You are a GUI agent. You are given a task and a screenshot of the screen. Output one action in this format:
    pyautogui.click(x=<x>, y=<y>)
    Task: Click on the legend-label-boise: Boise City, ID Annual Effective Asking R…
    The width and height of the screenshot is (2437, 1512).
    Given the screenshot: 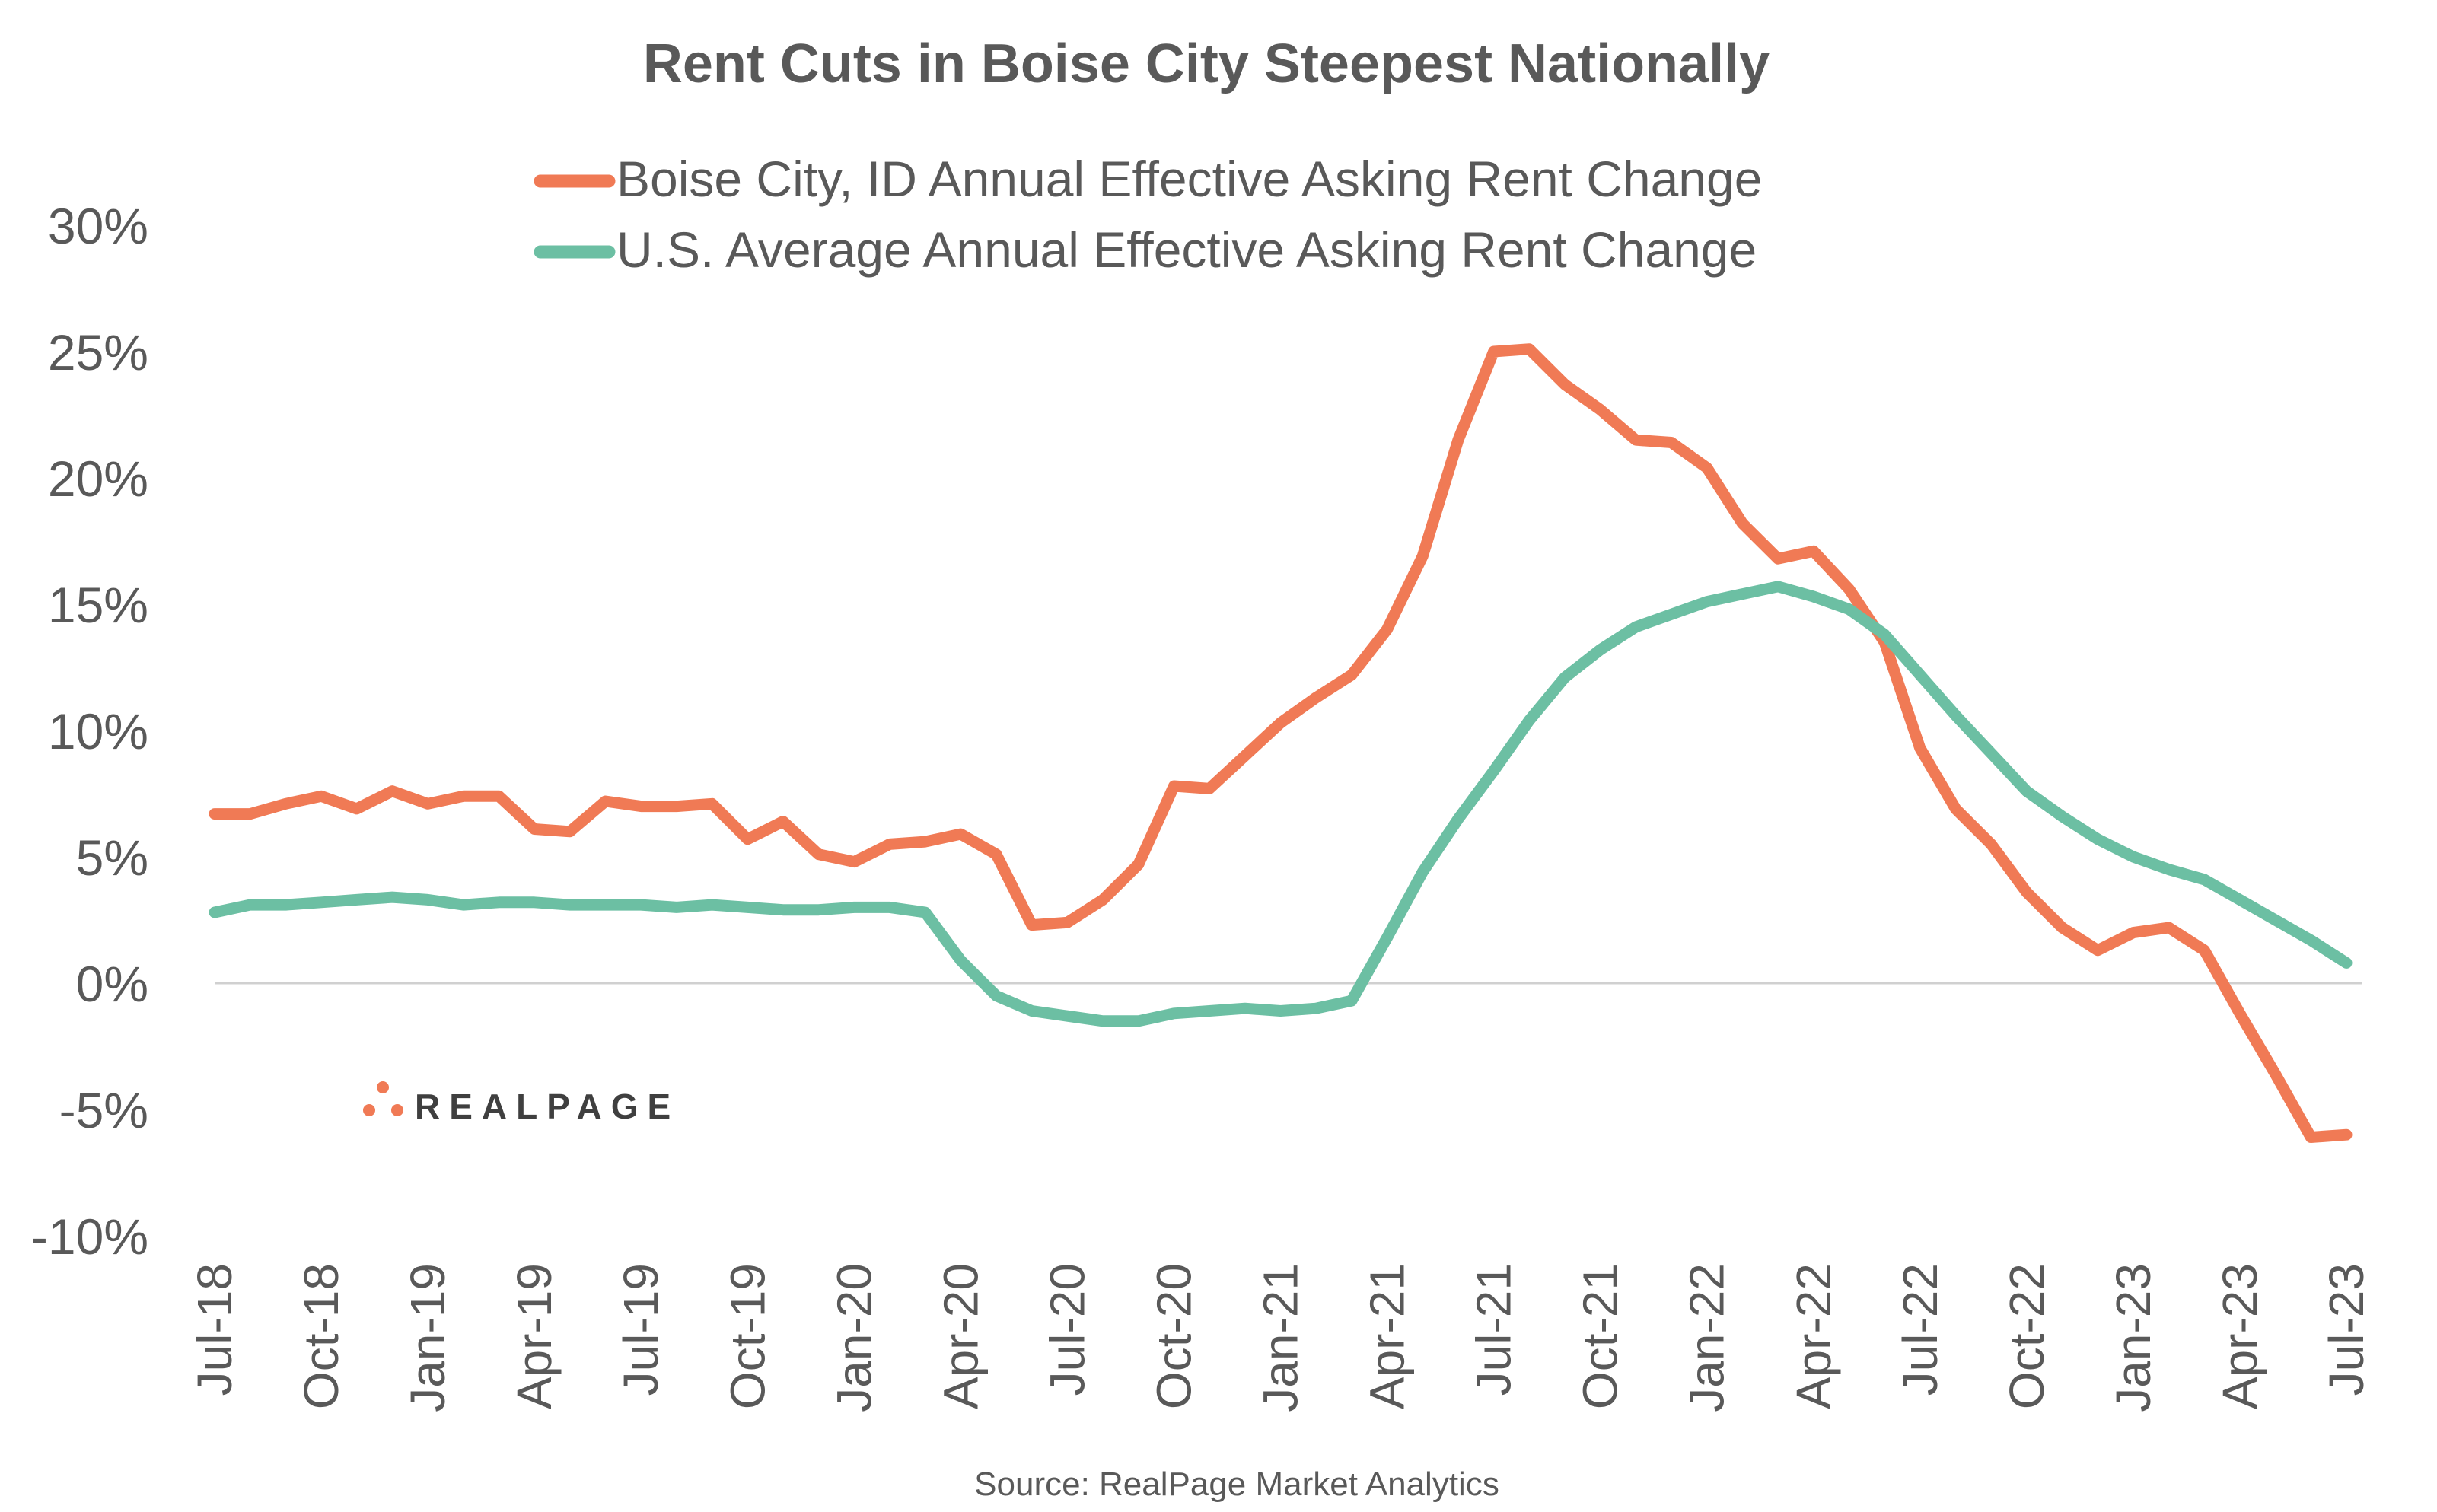 What is the action you would take?
    pyautogui.click(x=1189, y=179)
    